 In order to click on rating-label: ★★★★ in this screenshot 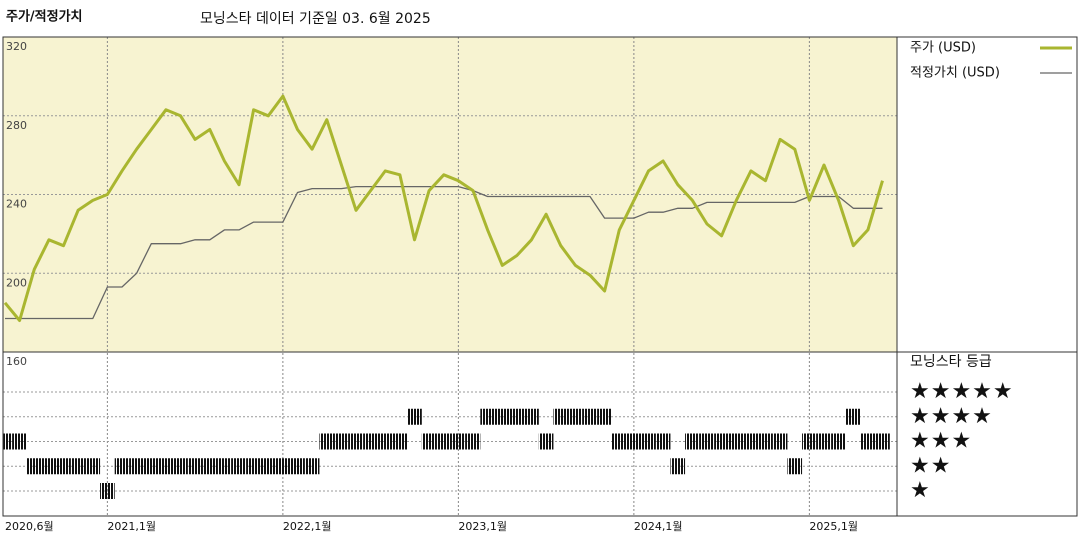, I will do `click(951, 416)`.